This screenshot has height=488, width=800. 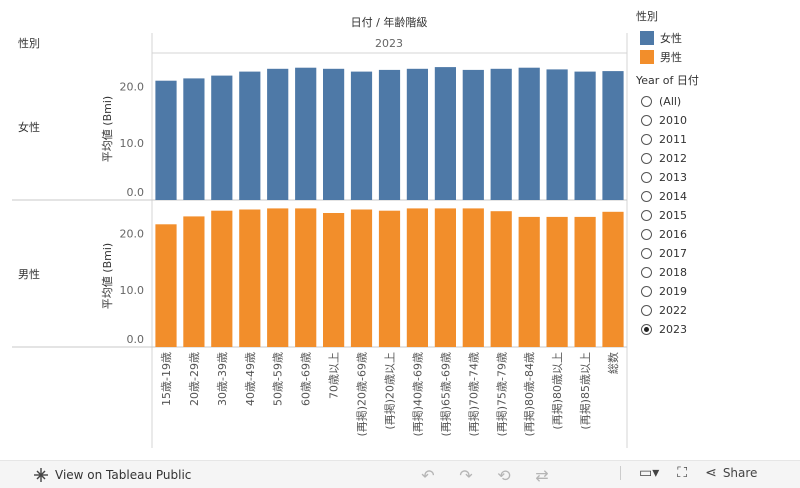 What do you see at coordinates (390, 391) in the screenshot?
I see `x-tick-label: (再掲)20歳以上` at bounding box center [390, 391].